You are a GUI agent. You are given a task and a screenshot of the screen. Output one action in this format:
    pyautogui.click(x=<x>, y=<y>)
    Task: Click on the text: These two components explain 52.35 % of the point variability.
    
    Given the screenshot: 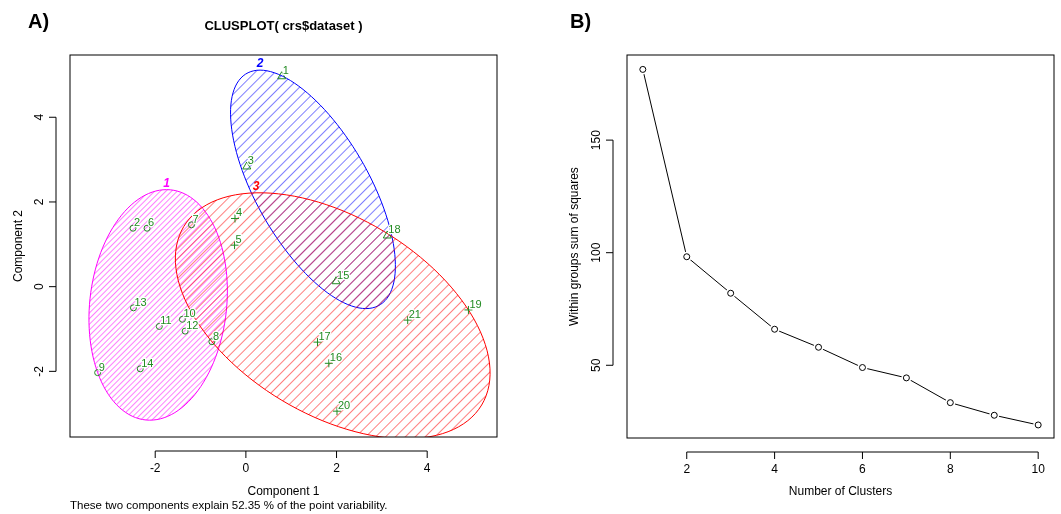 What is the action you would take?
    pyautogui.click(x=229, y=505)
    